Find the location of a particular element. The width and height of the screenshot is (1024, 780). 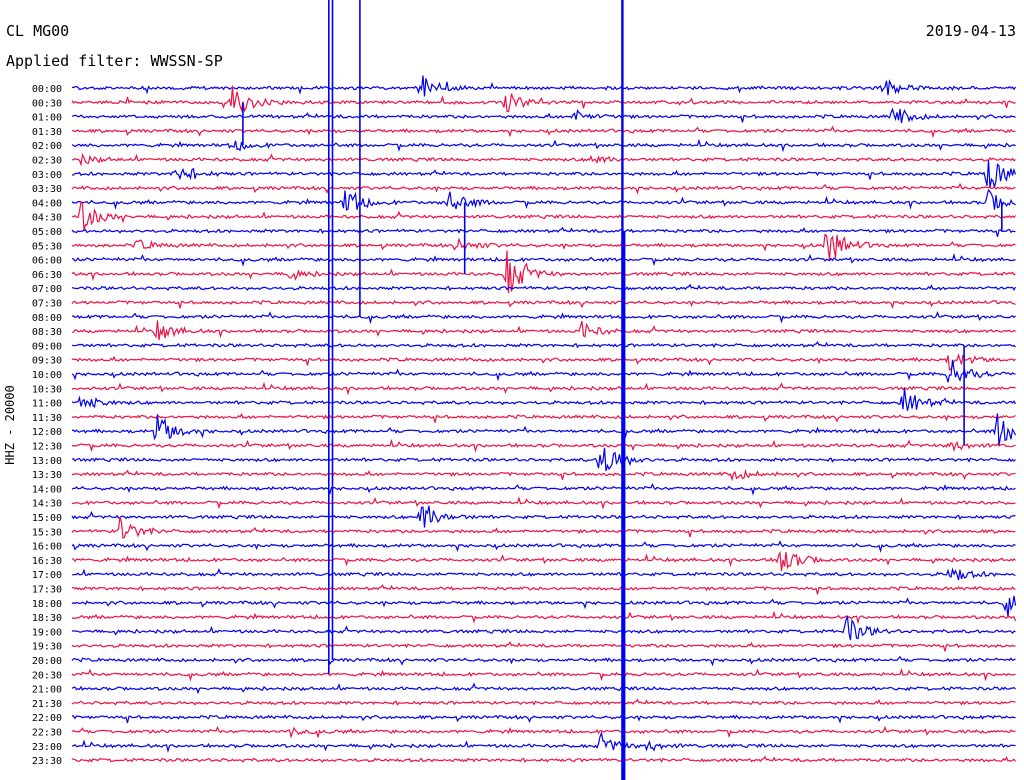

row-time-label: 08:00 is located at coordinates (47, 318).